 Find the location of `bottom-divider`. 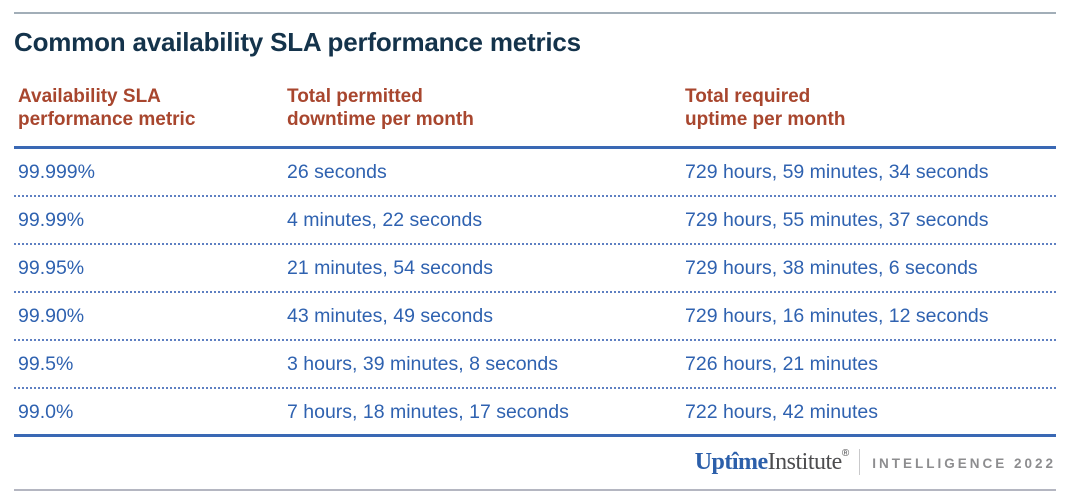

bottom-divider is located at coordinates (535, 490).